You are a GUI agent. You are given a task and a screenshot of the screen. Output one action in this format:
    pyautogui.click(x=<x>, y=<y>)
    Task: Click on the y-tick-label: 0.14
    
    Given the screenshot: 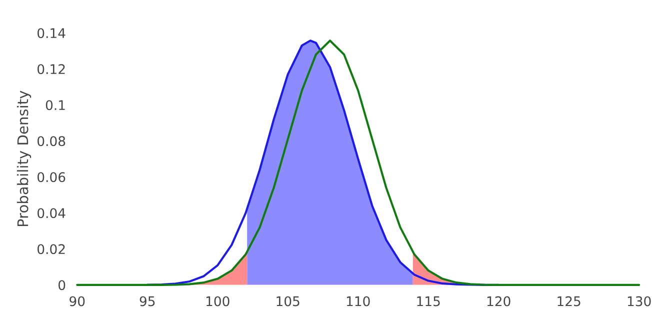 What is the action you would take?
    pyautogui.click(x=52, y=33)
    